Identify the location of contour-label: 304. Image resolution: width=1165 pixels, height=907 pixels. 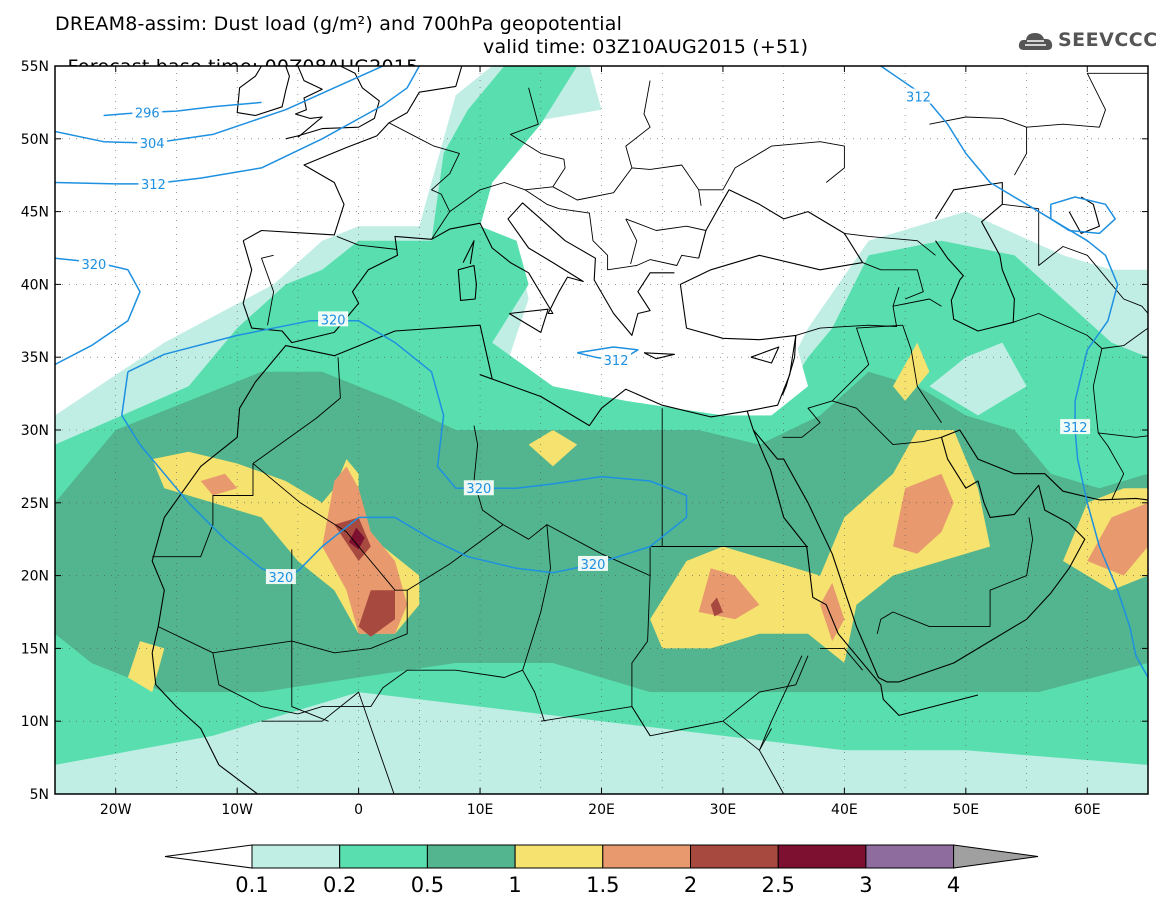
(152, 144).